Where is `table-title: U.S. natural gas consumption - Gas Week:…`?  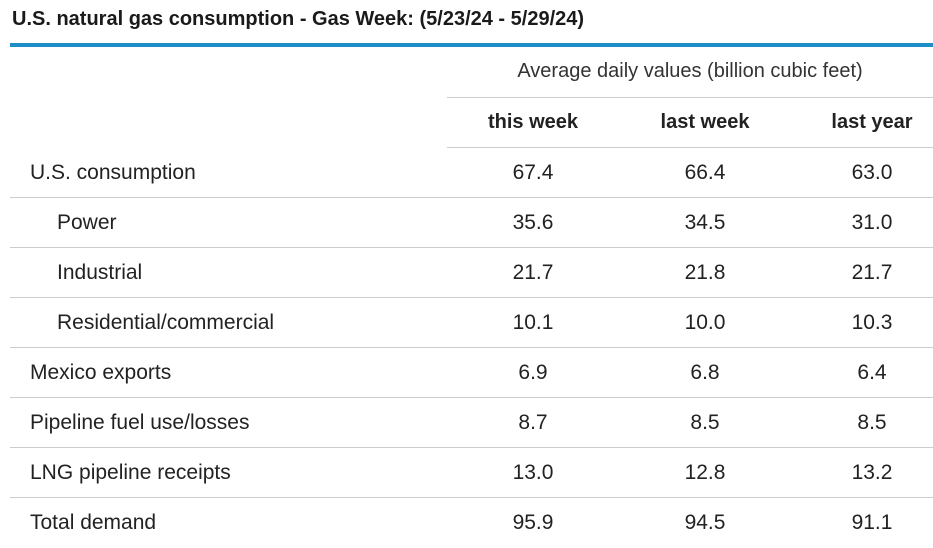 table-title: U.S. natural gas consumption - Gas Week:… is located at coordinates (298, 19).